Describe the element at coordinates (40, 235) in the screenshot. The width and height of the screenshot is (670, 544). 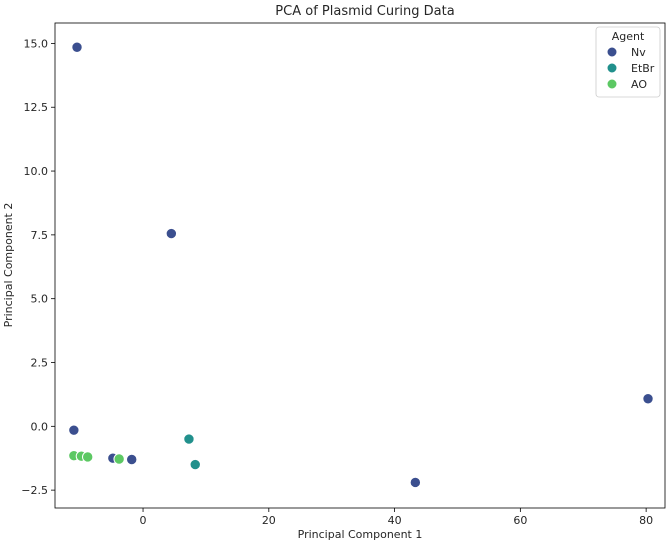
I see `y-tick-label: 7.5` at that location.